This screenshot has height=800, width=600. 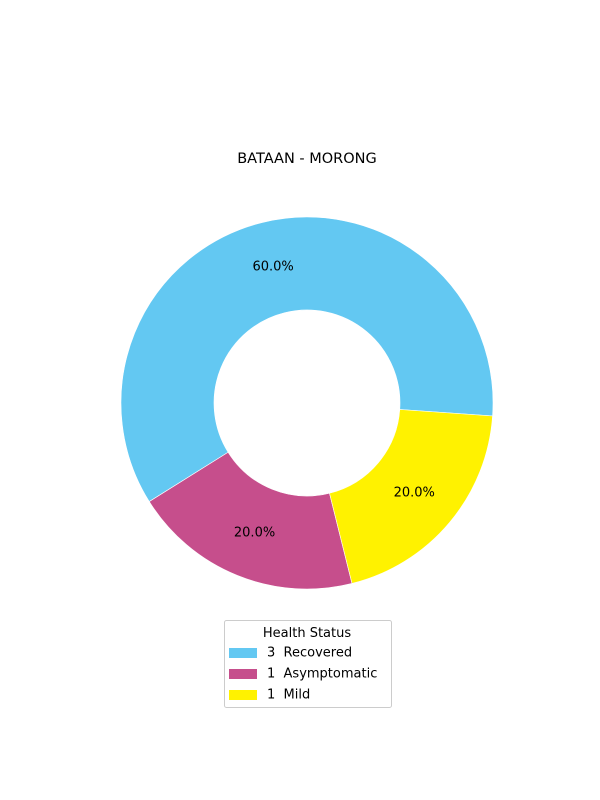 What do you see at coordinates (414, 492) in the screenshot?
I see `percent-label-mild: 20.0%` at bounding box center [414, 492].